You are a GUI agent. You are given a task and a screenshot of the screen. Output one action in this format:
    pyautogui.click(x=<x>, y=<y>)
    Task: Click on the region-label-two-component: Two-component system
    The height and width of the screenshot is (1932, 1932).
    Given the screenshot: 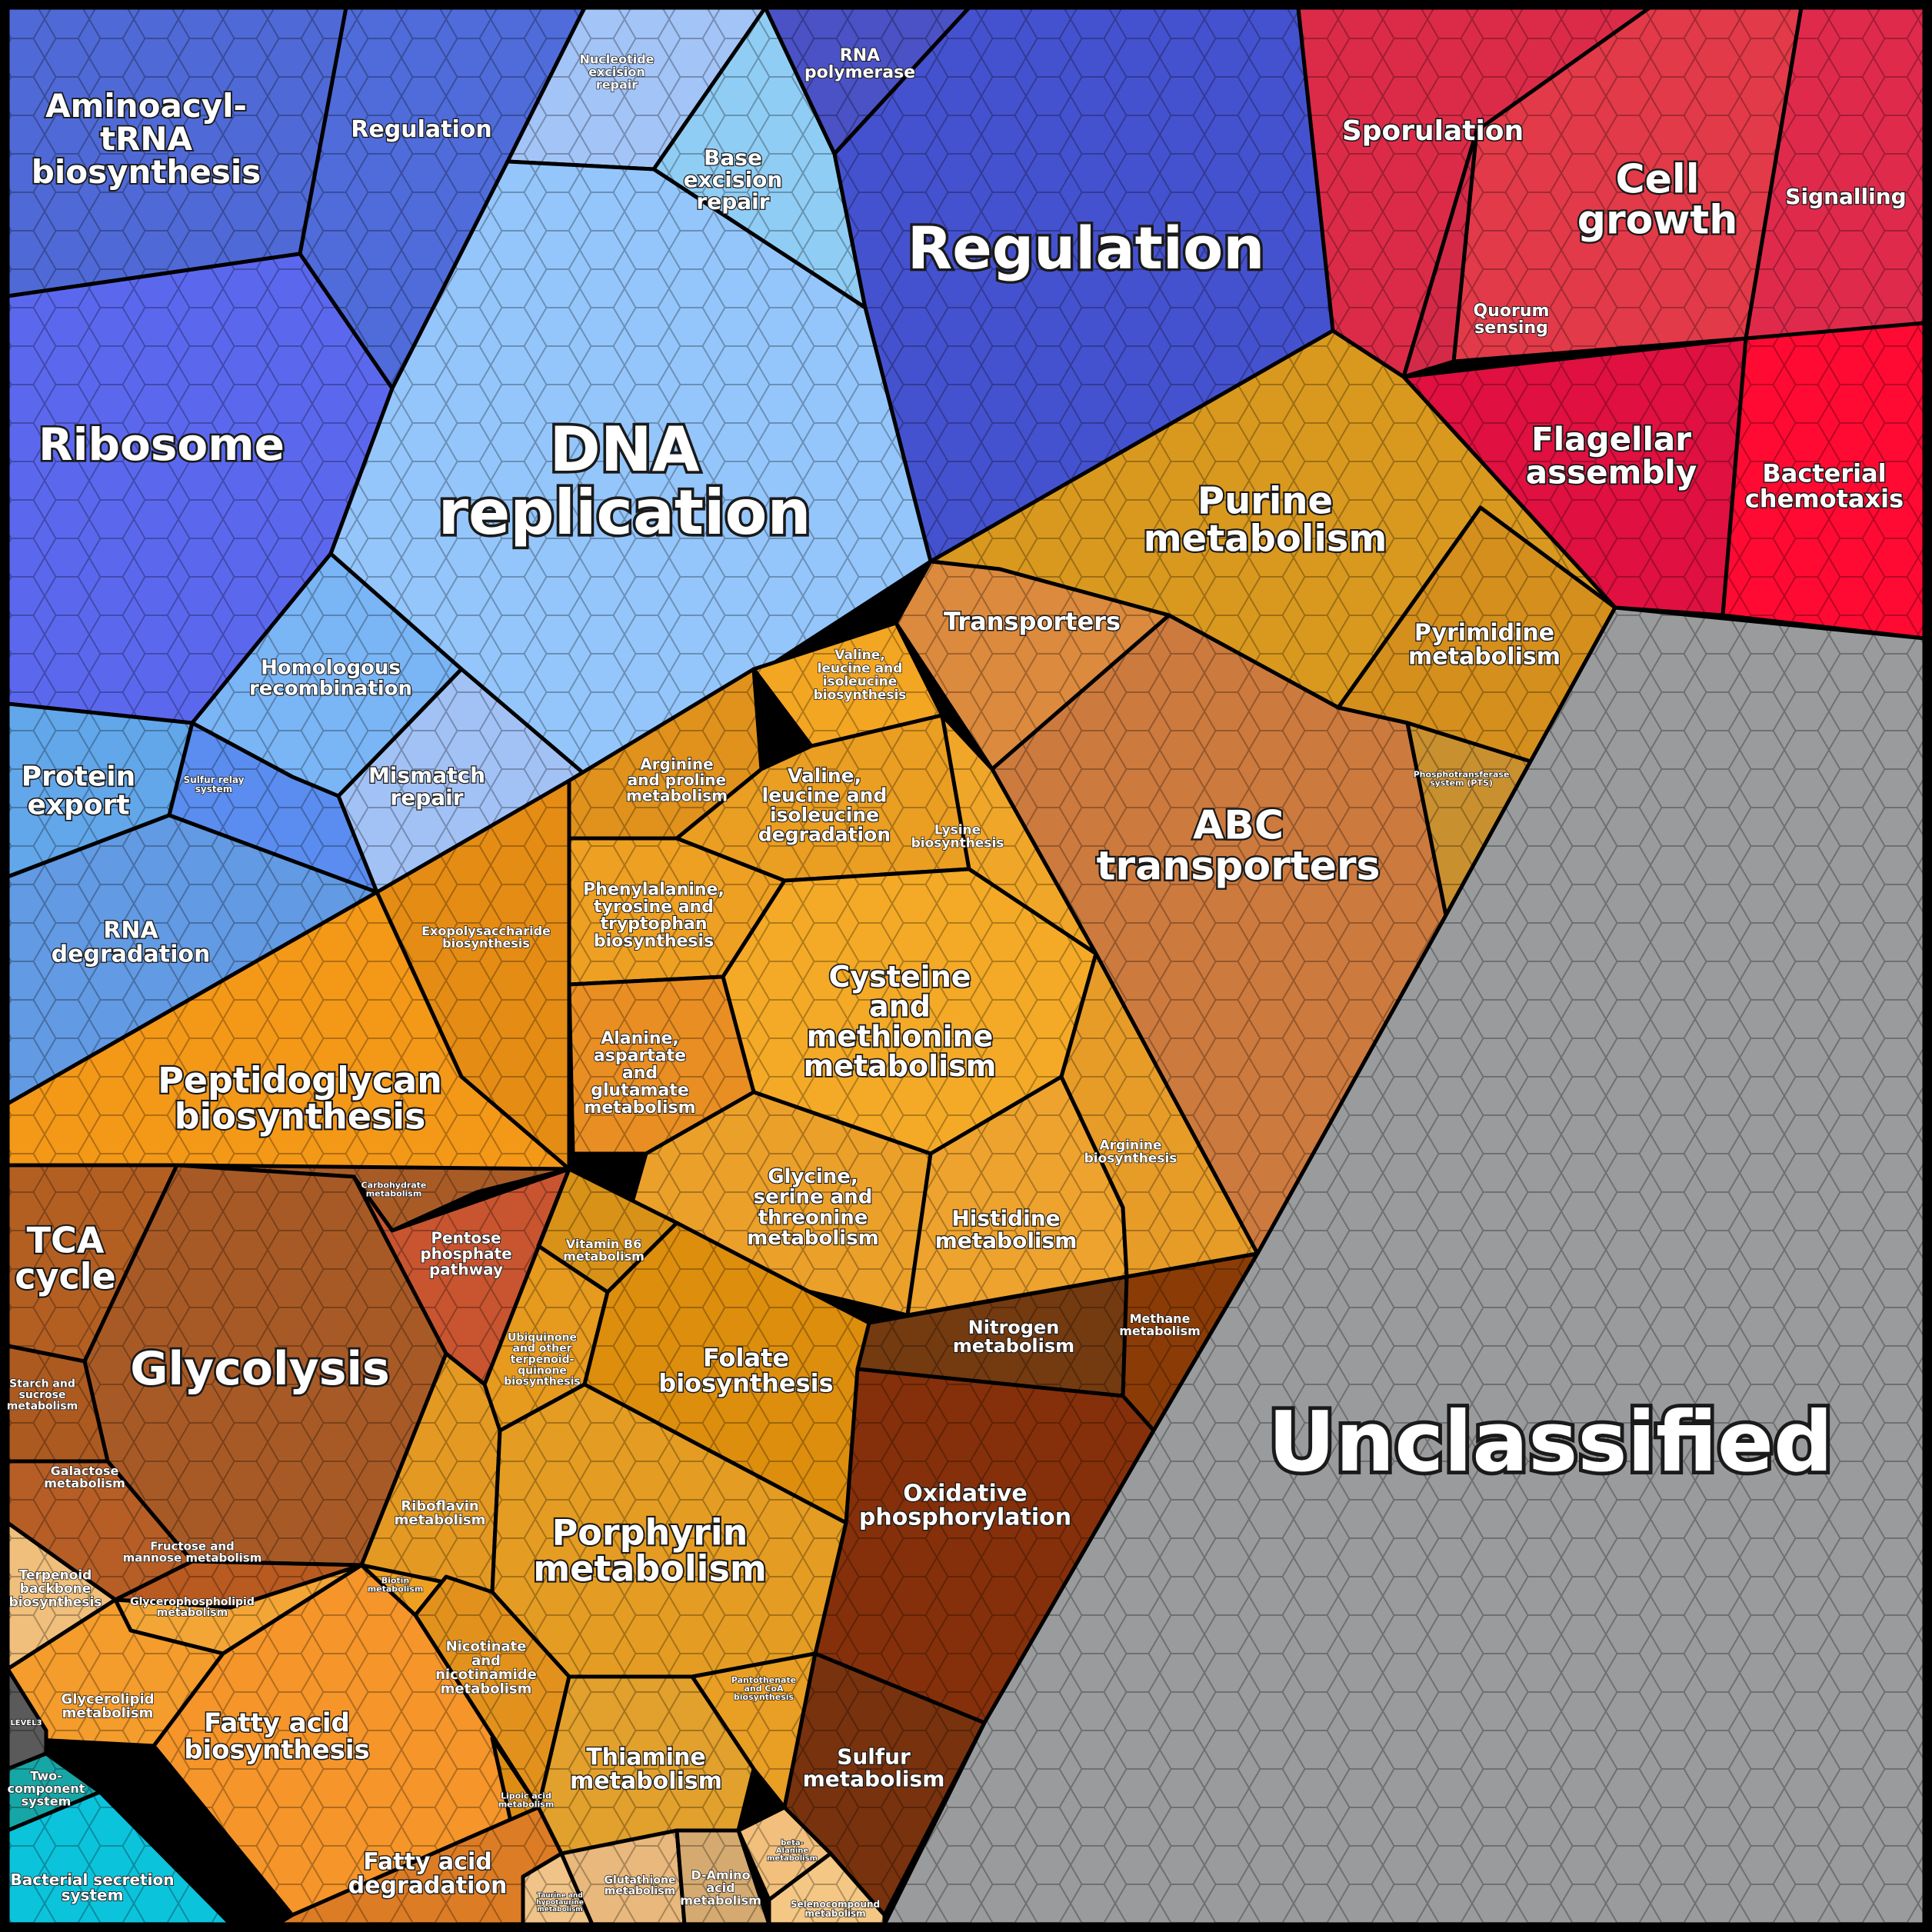 What is the action you would take?
    pyautogui.click(x=46, y=1788)
    